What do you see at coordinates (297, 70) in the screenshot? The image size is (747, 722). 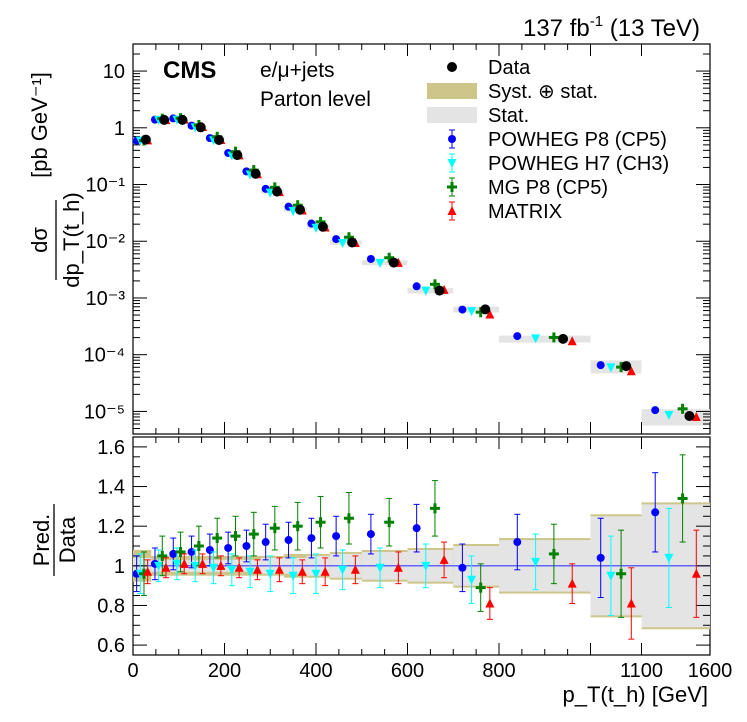 I see `channel-label: e/μ+jets` at bounding box center [297, 70].